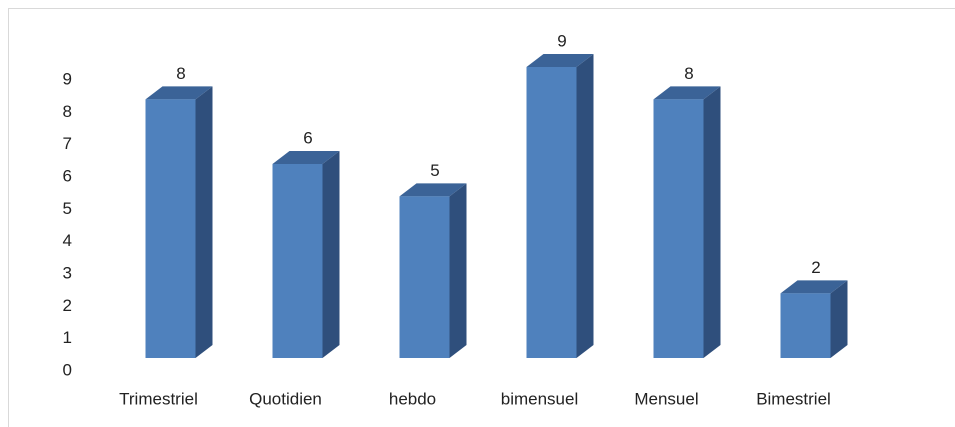  What do you see at coordinates (285, 398) in the screenshot?
I see `x-tick-label: Quotidien` at bounding box center [285, 398].